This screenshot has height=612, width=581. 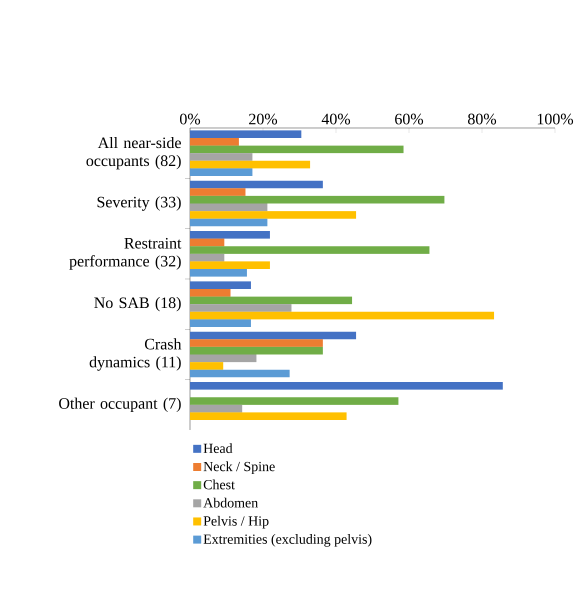 I want to click on legend-label: Head, so click(x=218, y=448).